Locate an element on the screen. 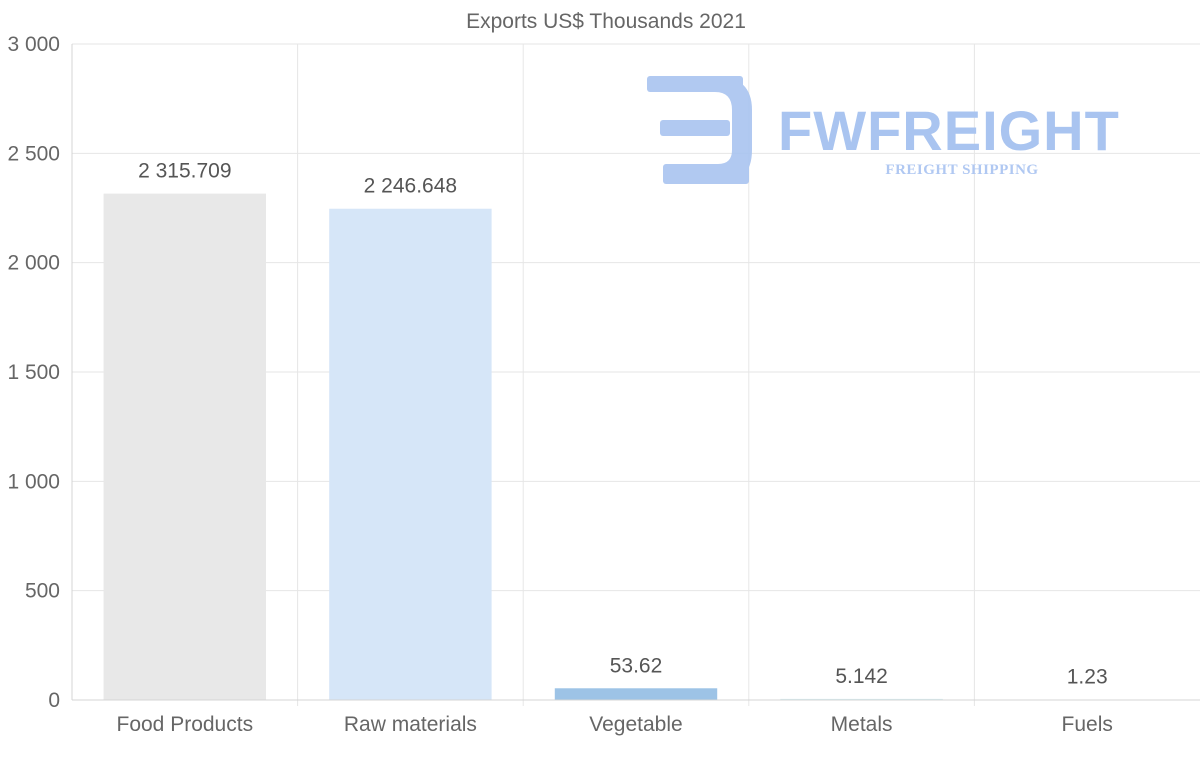 This screenshot has width=1200, height=763. x-tick-label: Food Products is located at coordinates (185, 724).